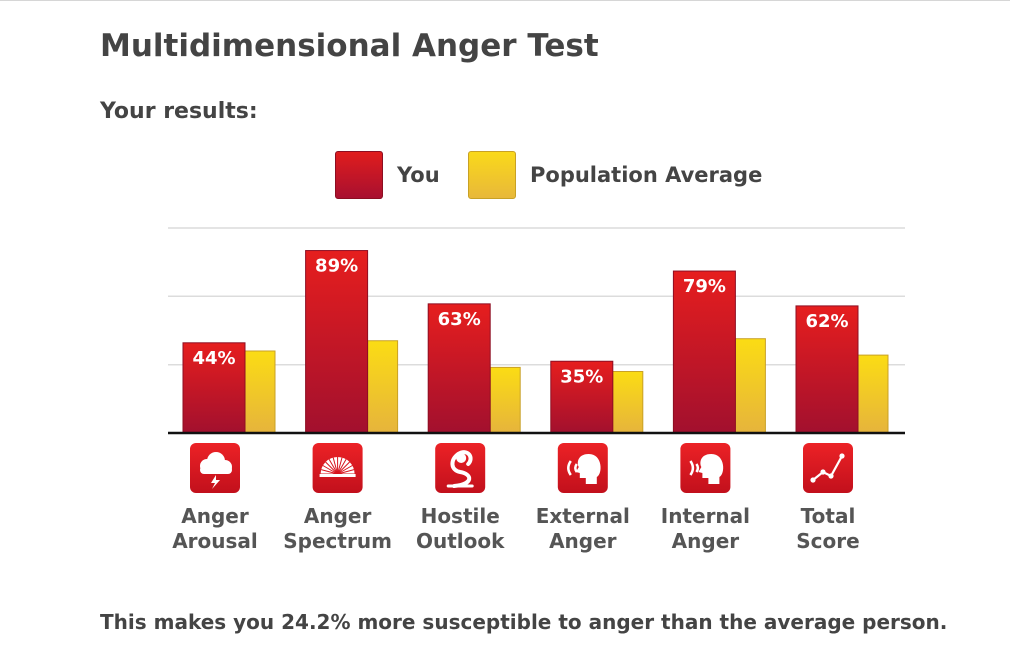  I want to click on bar-value-label: 79%, so click(704, 286).